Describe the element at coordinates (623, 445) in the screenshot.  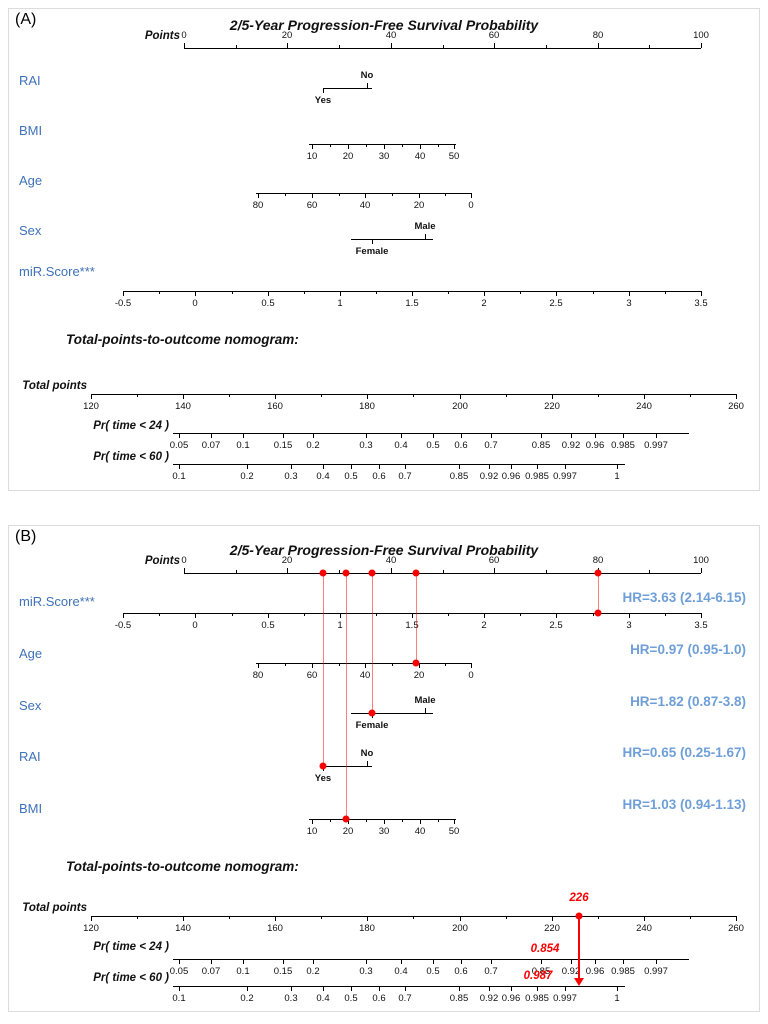
I see `pr24-tick-label: 0.985` at that location.